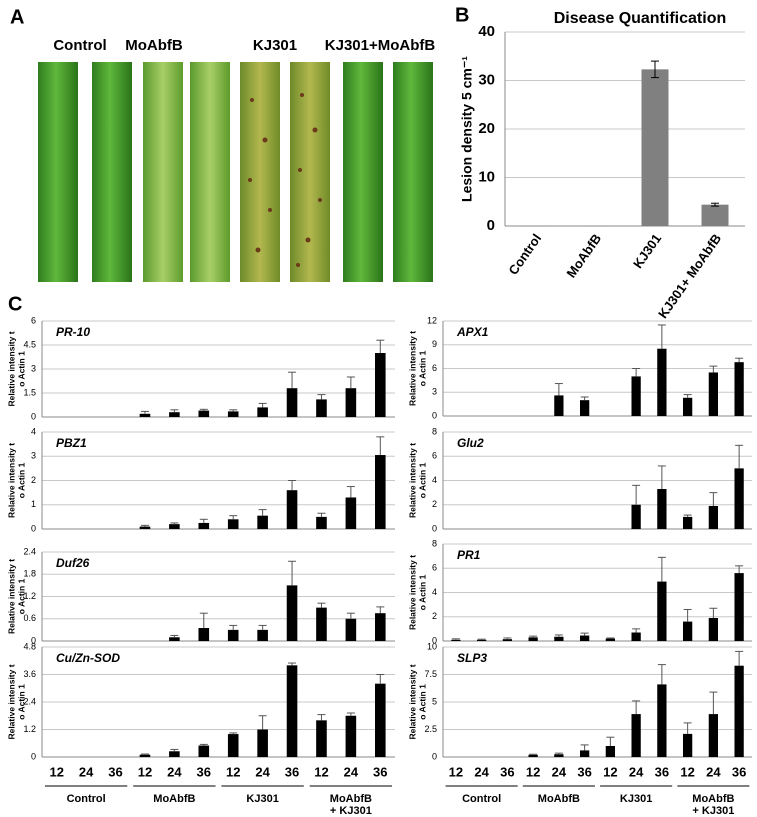 Image resolution: width=757 pixels, height=817 pixels. Describe the element at coordinates (647, 251) in the screenshot. I see `x-tick-label: KJ301` at that location.